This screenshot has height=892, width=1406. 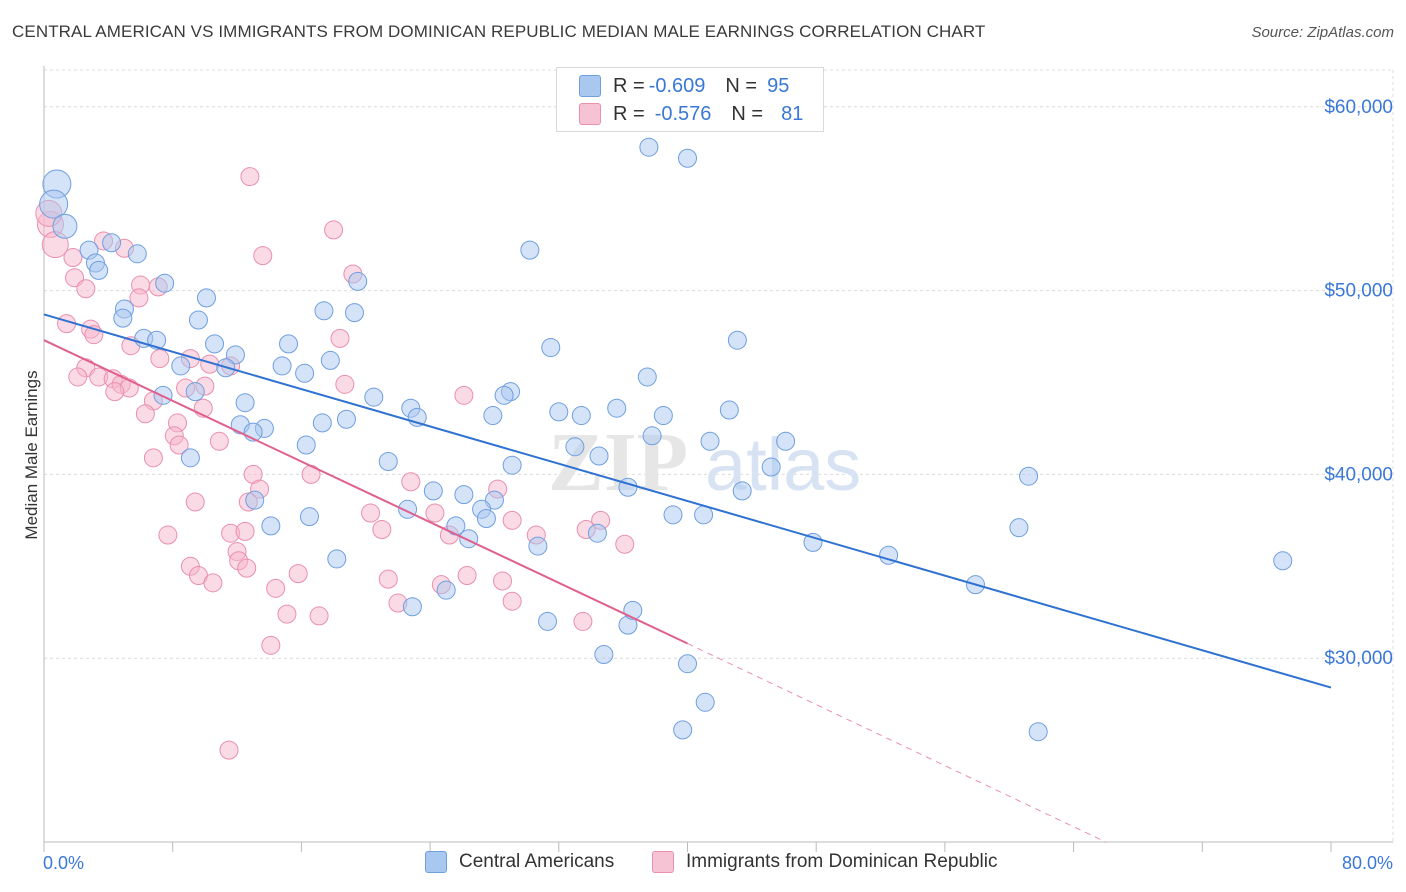 What do you see at coordinates (1358, 474) in the screenshot?
I see `y-tick-label: $40,000` at bounding box center [1358, 474].